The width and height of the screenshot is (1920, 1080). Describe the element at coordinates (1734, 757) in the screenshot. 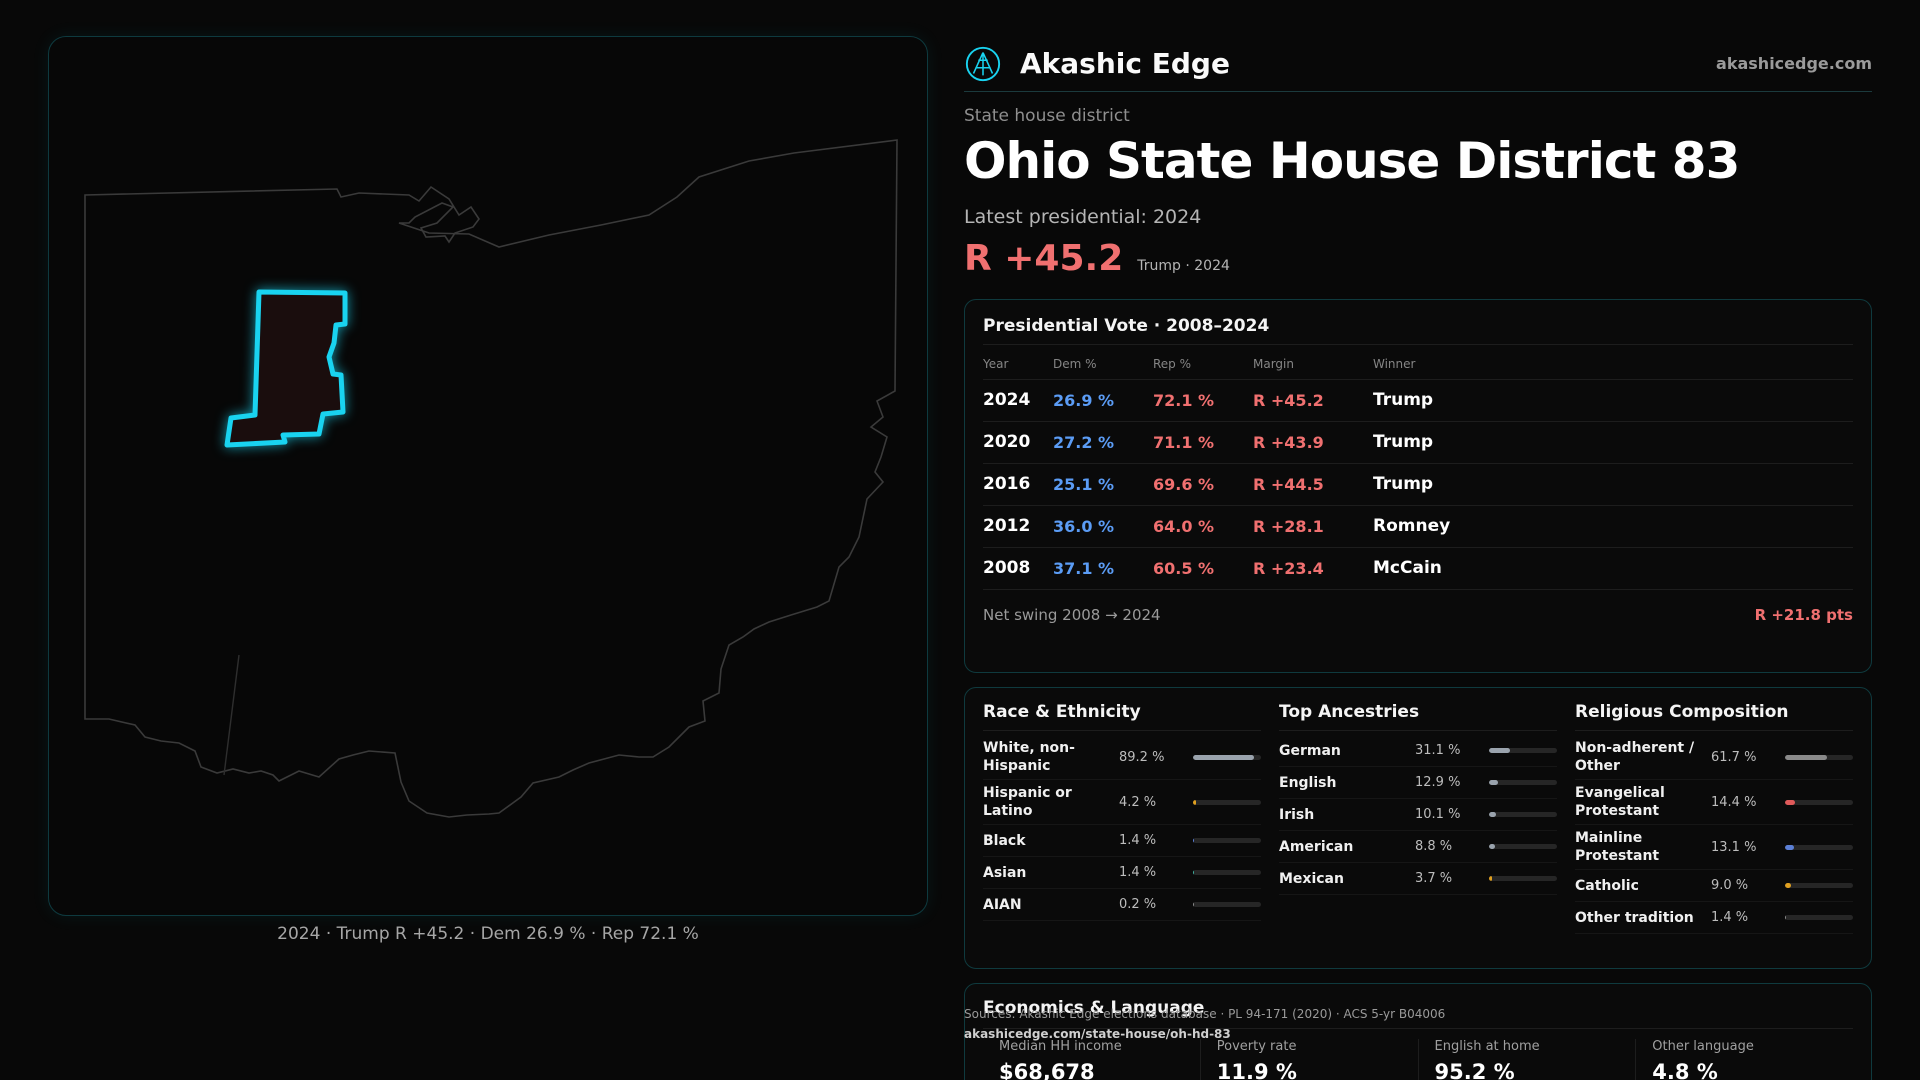

I see `item-value: 61.7 %` at that location.